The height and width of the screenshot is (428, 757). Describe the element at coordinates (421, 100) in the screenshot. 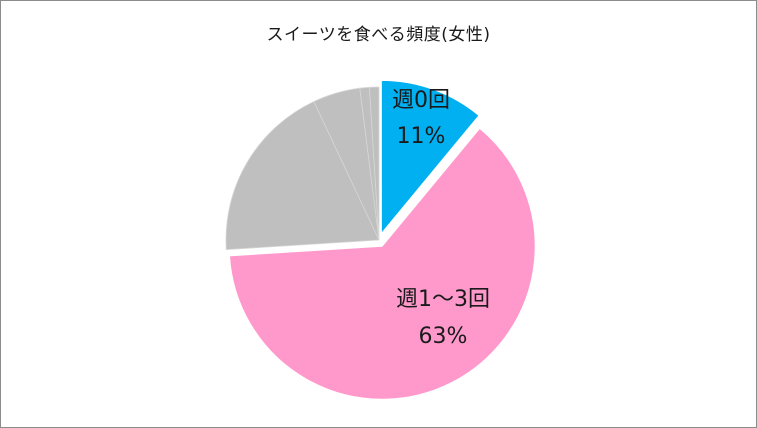

I see `slice-label-0: 週0回` at that location.